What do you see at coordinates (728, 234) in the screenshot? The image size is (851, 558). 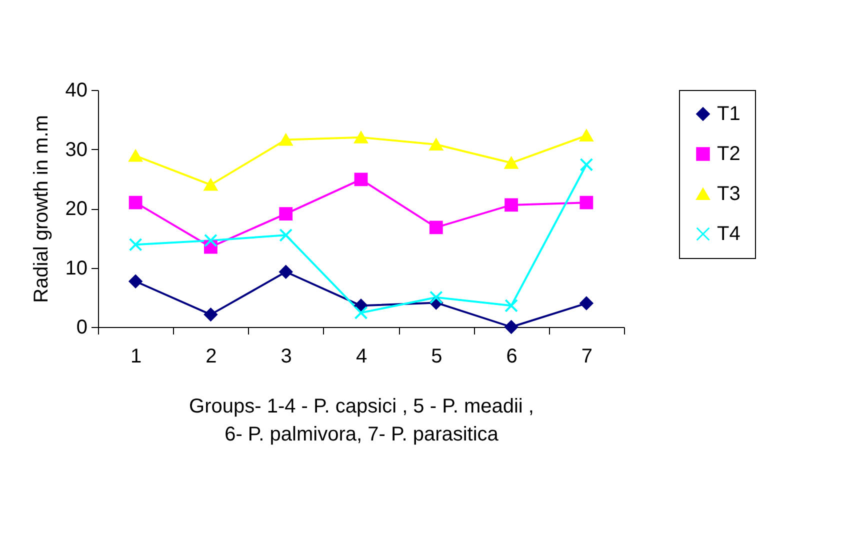 I see `legend-label: T4` at bounding box center [728, 234].